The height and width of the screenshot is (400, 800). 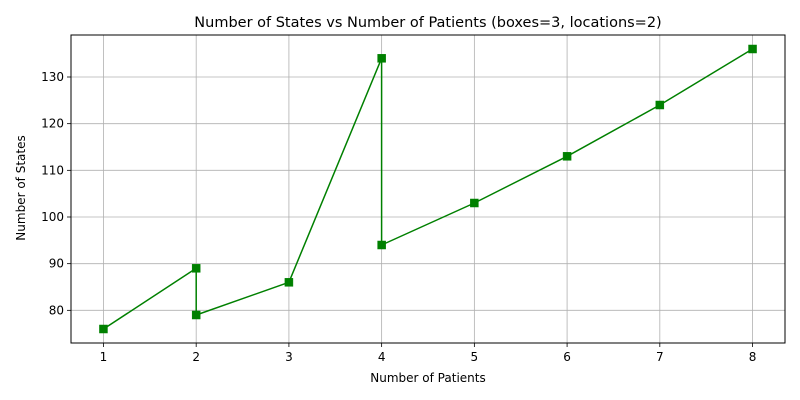 I want to click on x-axis-label: Number of Patients, so click(x=427, y=378).